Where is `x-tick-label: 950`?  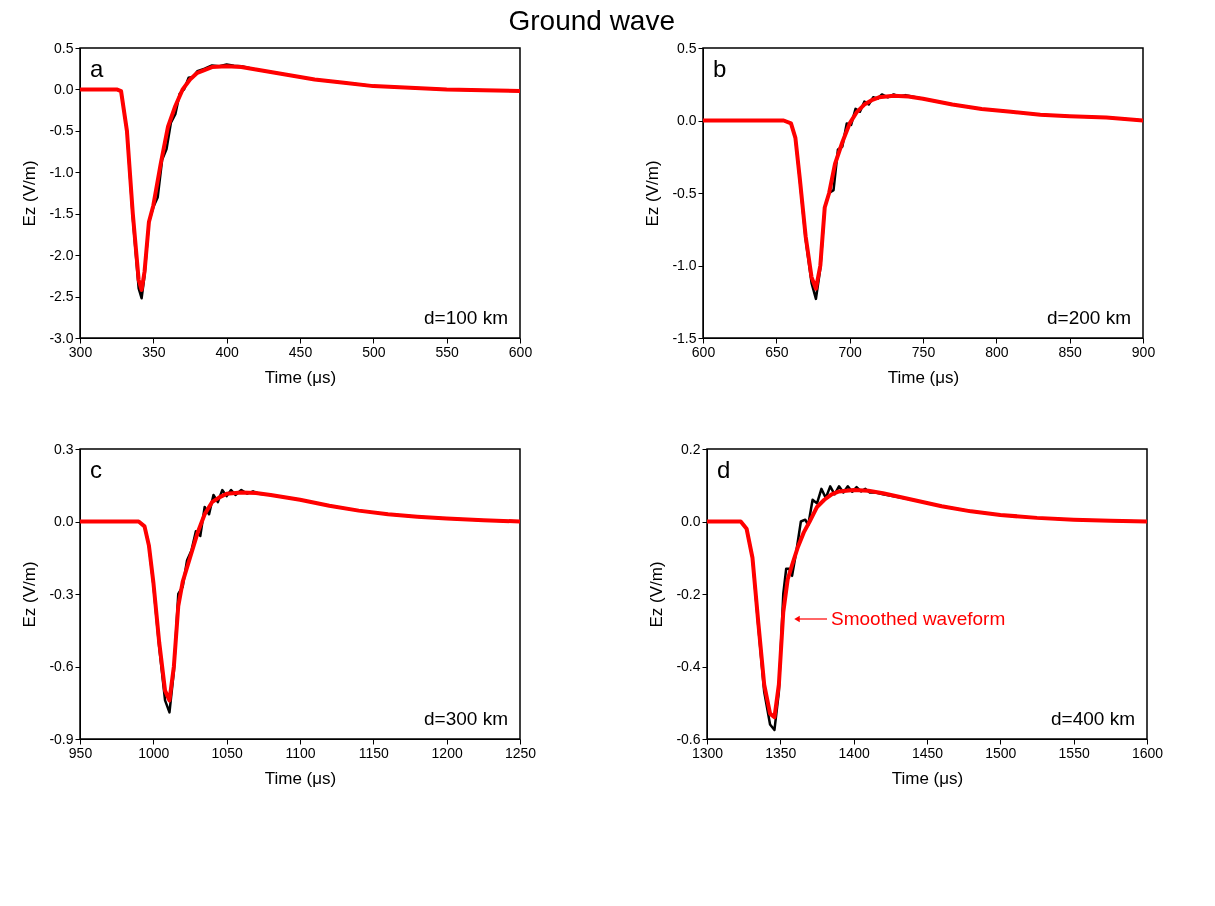 x-tick-label: 950 is located at coordinates (80, 752).